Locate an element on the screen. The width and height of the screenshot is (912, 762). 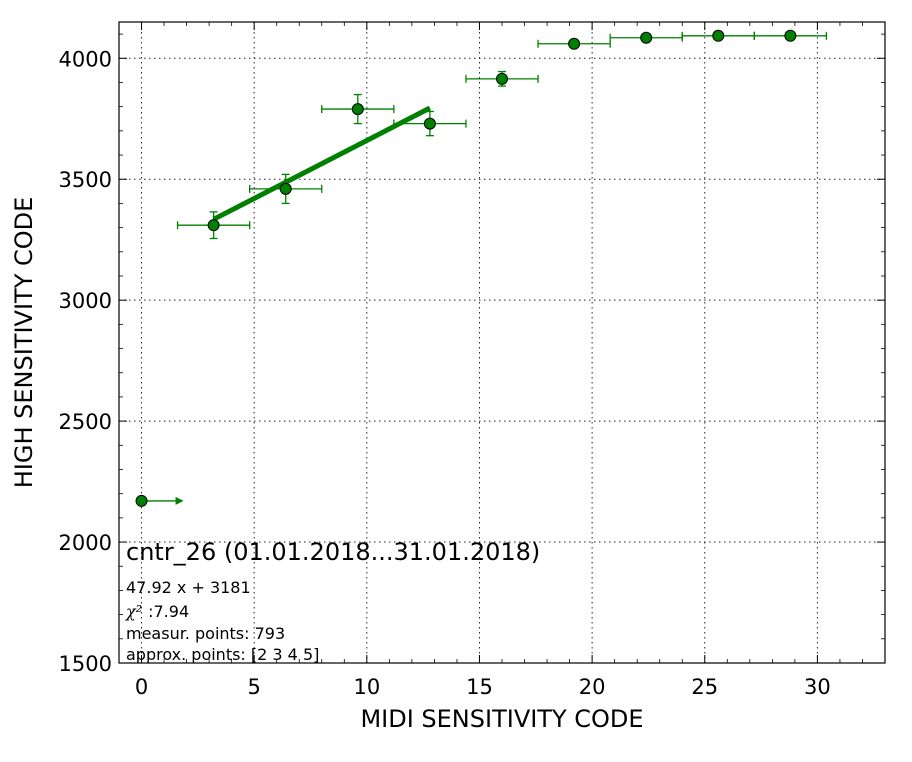
x-tick-label: 0 is located at coordinates (141, 687).